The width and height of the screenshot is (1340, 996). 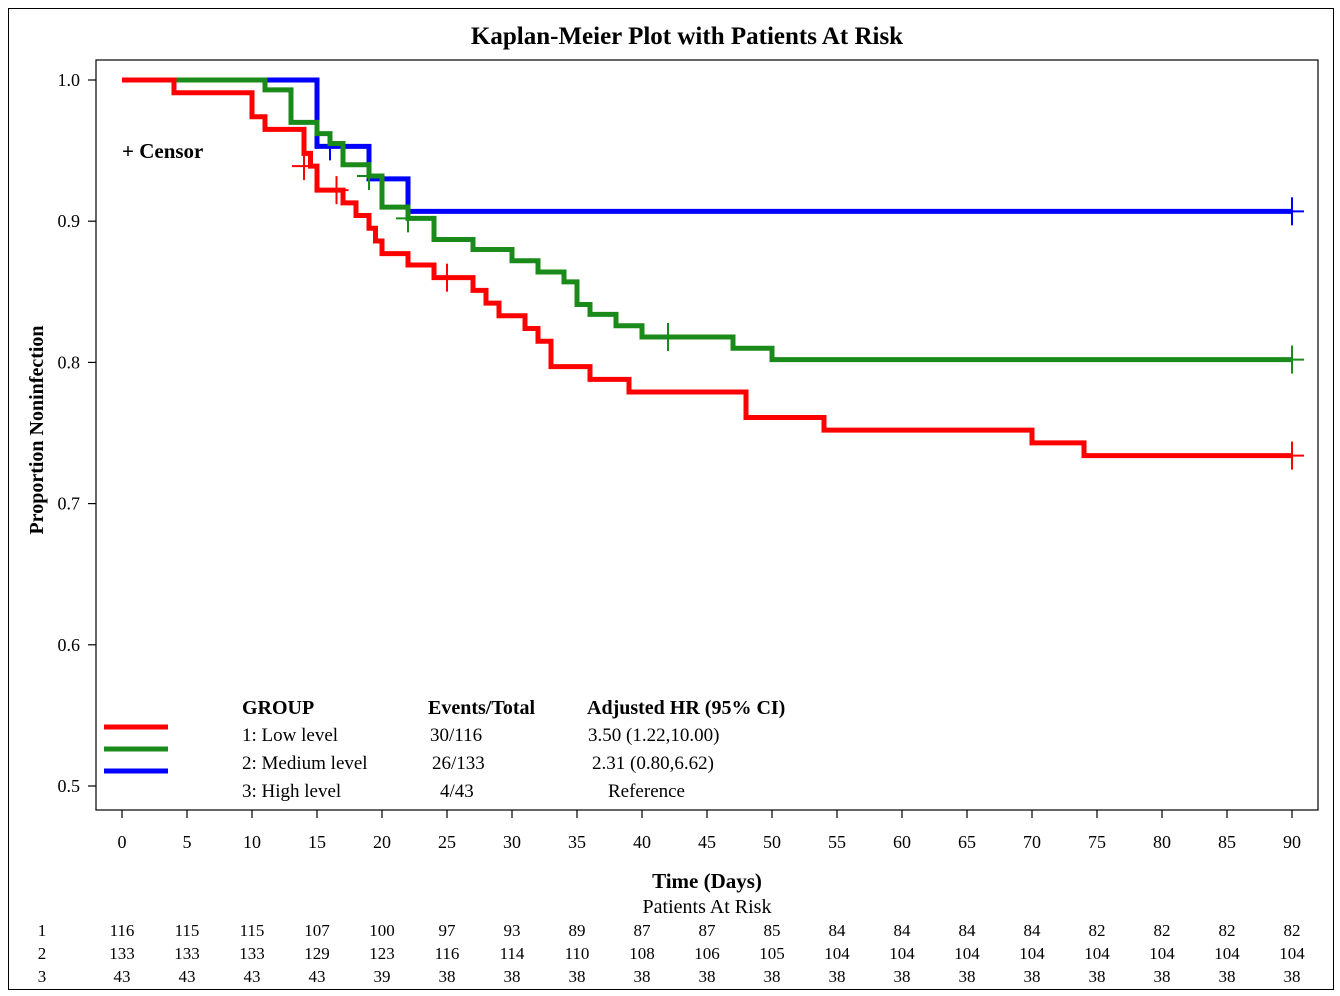 I want to click on legend-header: GROUP, so click(x=278, y=708).